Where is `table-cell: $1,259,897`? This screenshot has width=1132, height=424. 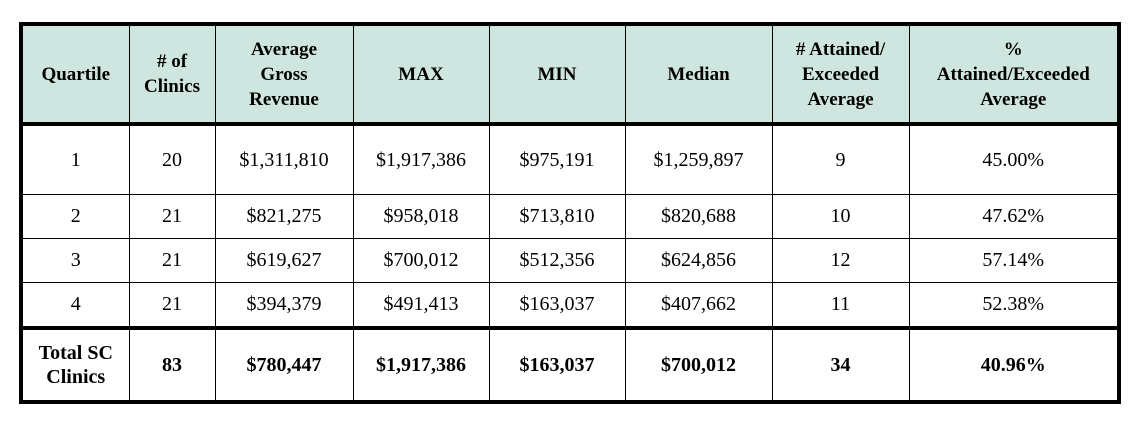 table-cell: $1,259,897 is located at coordinates (698, 159).